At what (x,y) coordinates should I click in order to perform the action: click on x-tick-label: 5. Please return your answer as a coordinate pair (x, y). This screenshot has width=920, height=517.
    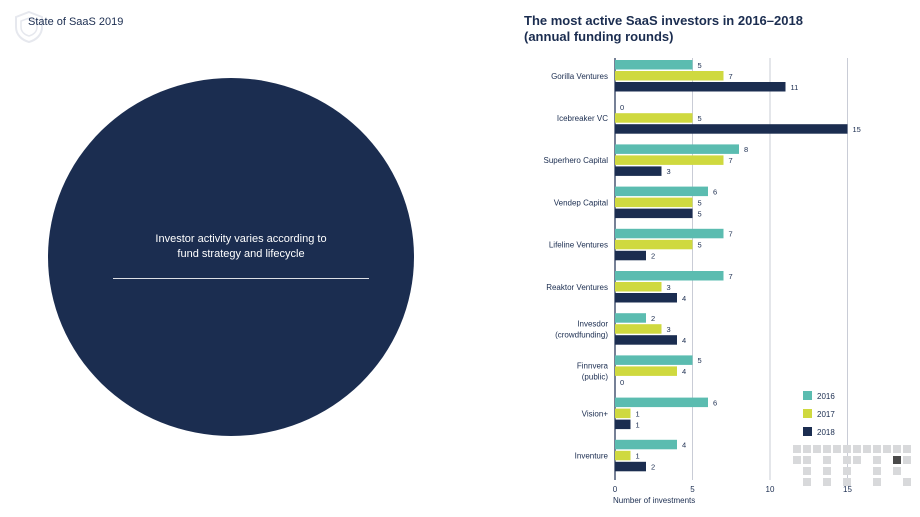
    Looking at the image, I should click on (692, 489).